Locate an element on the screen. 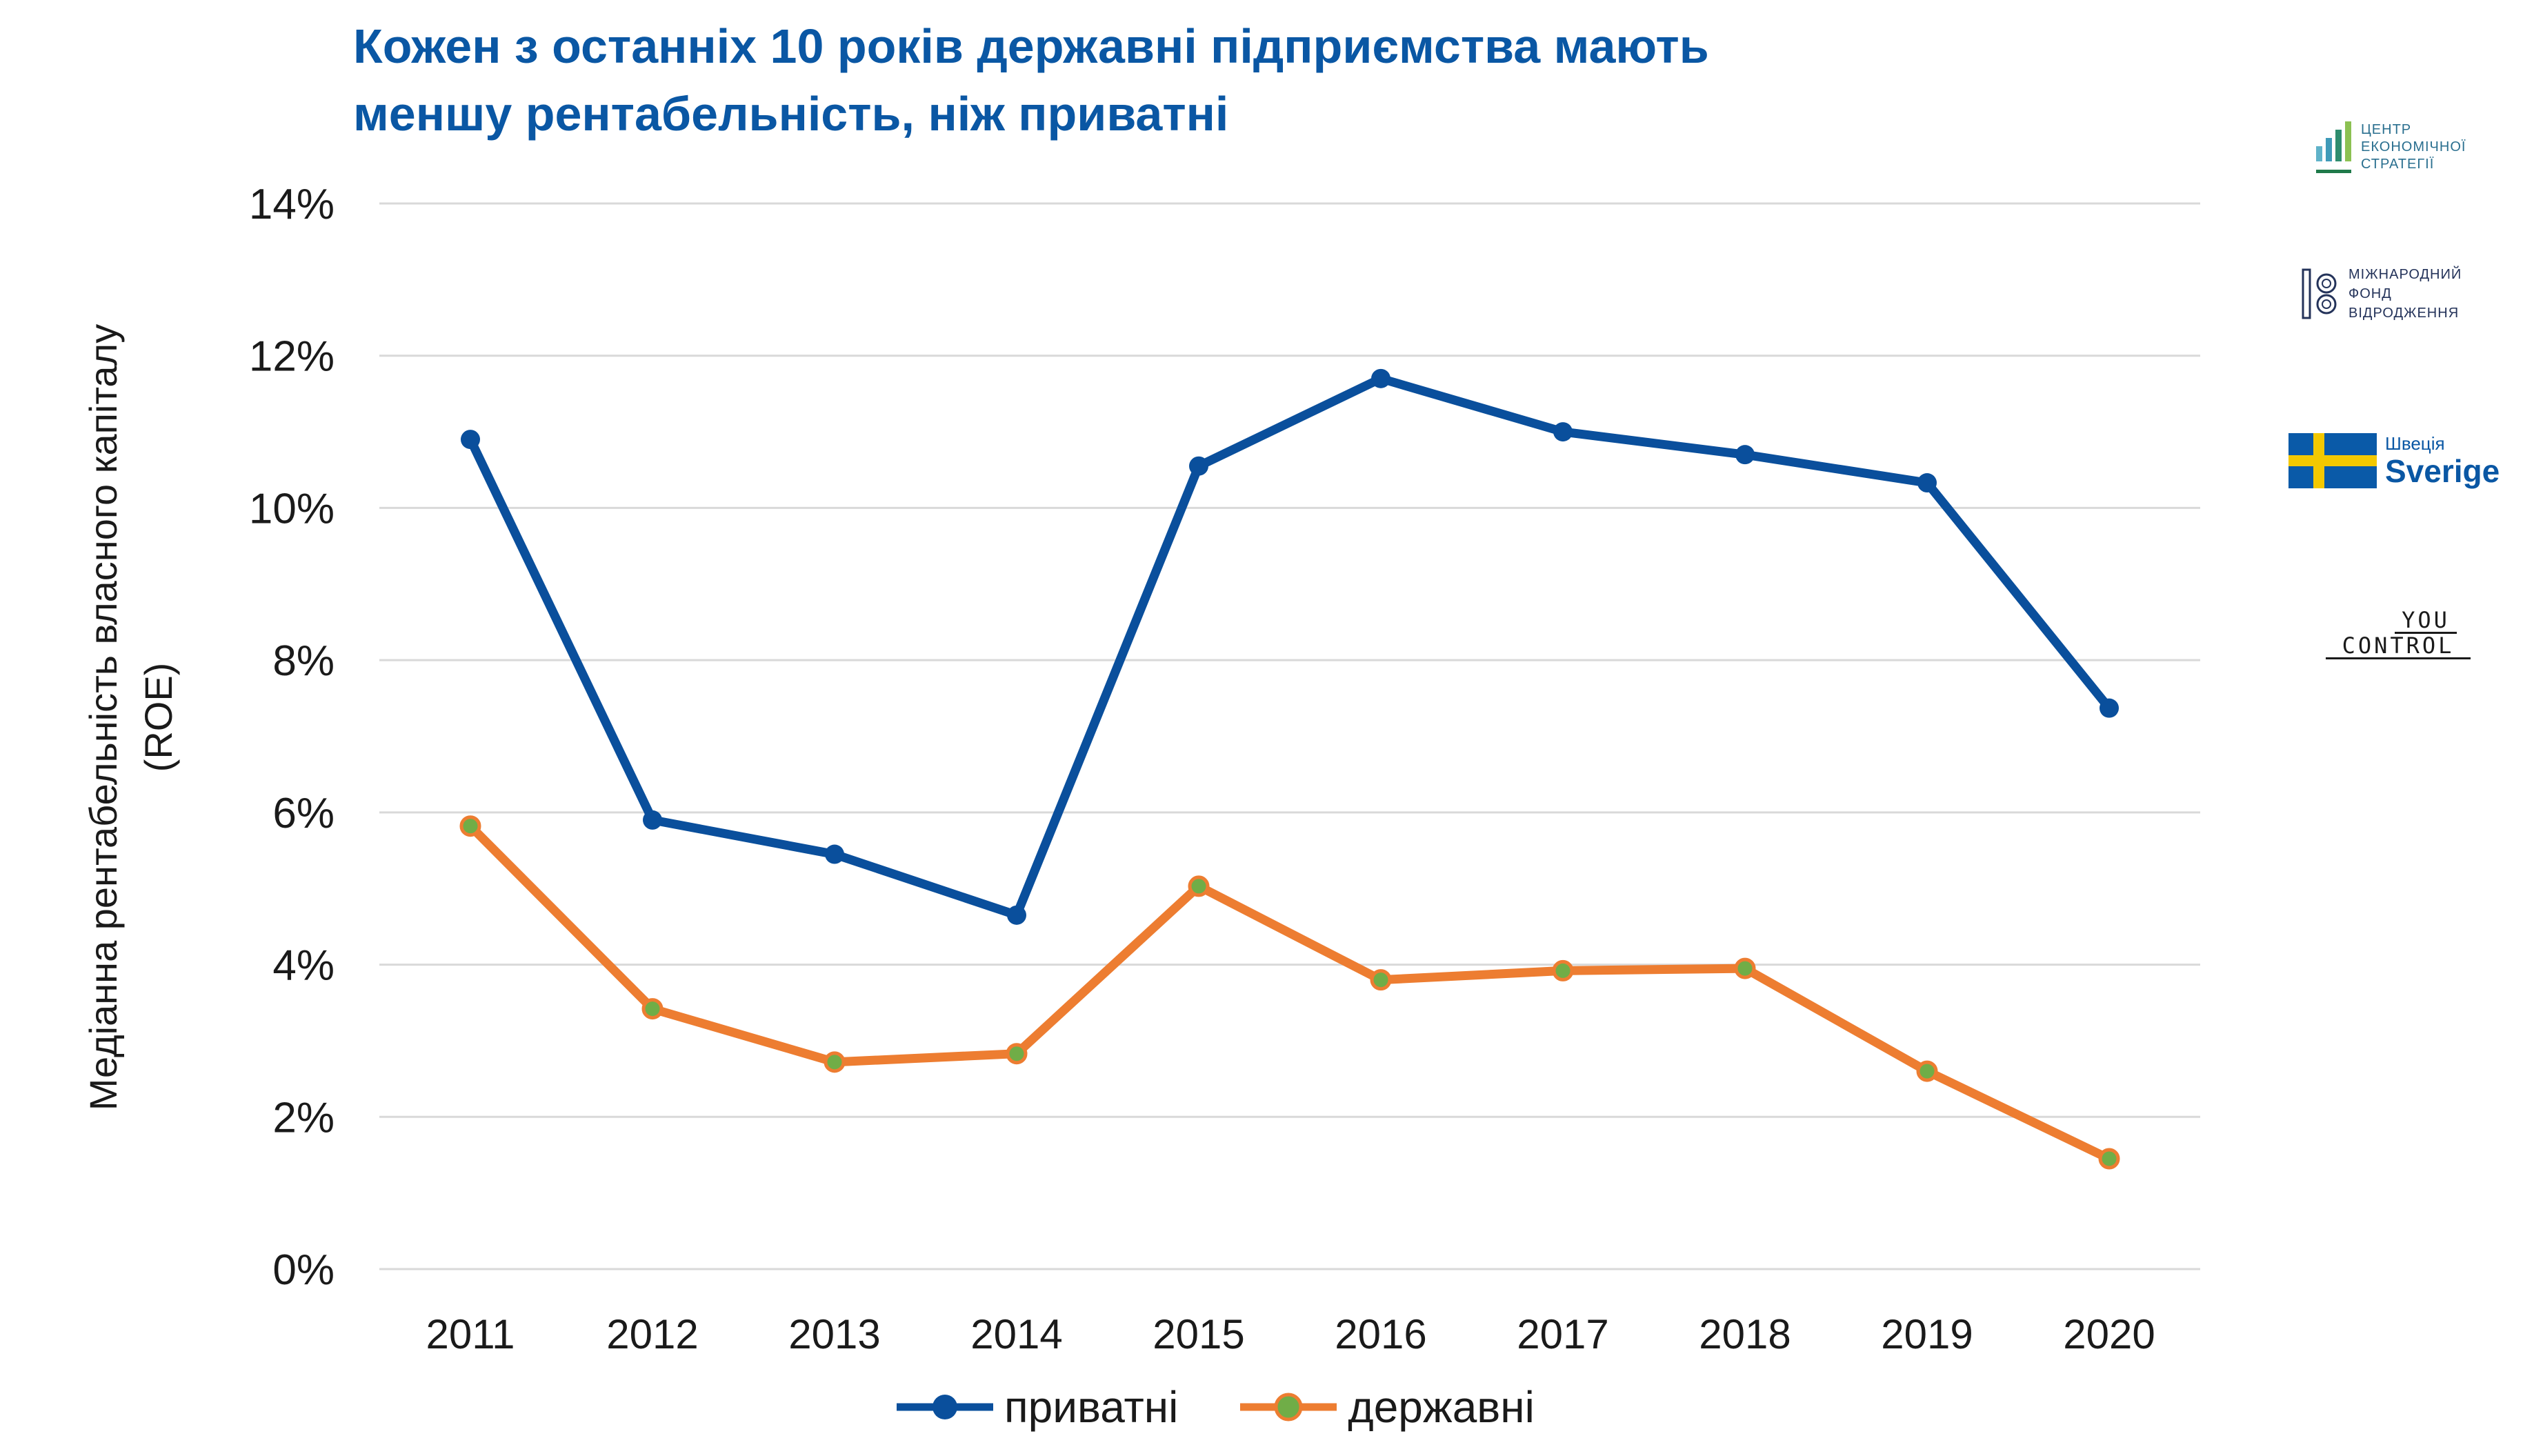  irf-logo-text: МІЖНАРОДНИЙ ФОНД ВІДРОДЖЕННЯ is located at coordinates (2405, 294).